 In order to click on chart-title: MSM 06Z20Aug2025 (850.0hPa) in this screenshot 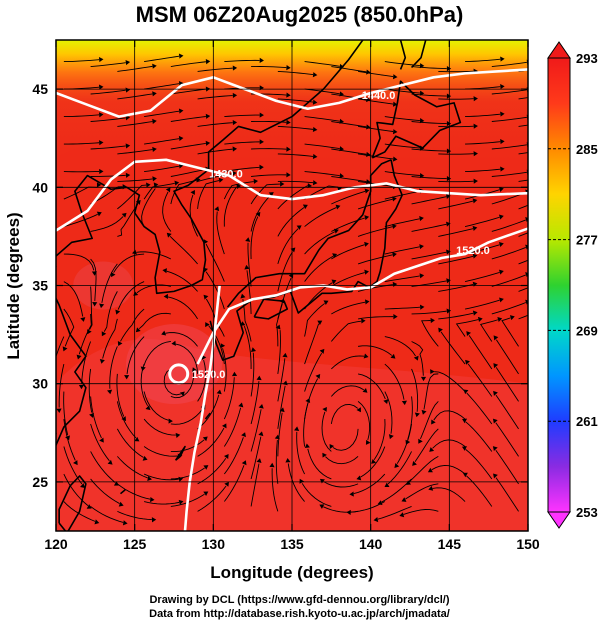, I will do `click(299, 14)`.